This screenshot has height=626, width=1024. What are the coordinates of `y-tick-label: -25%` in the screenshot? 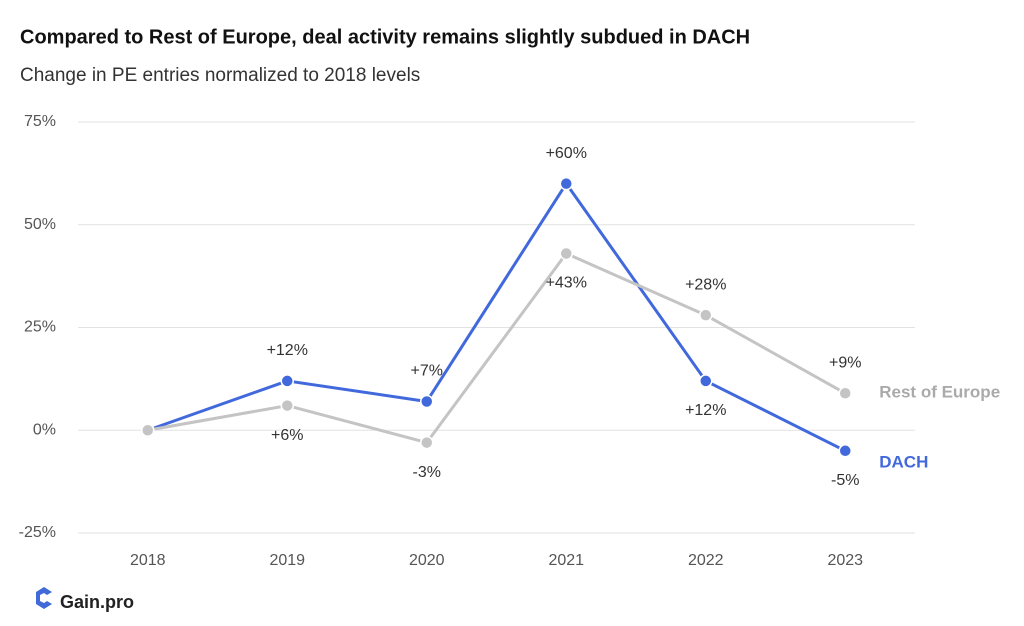 It's located at (37, 532).